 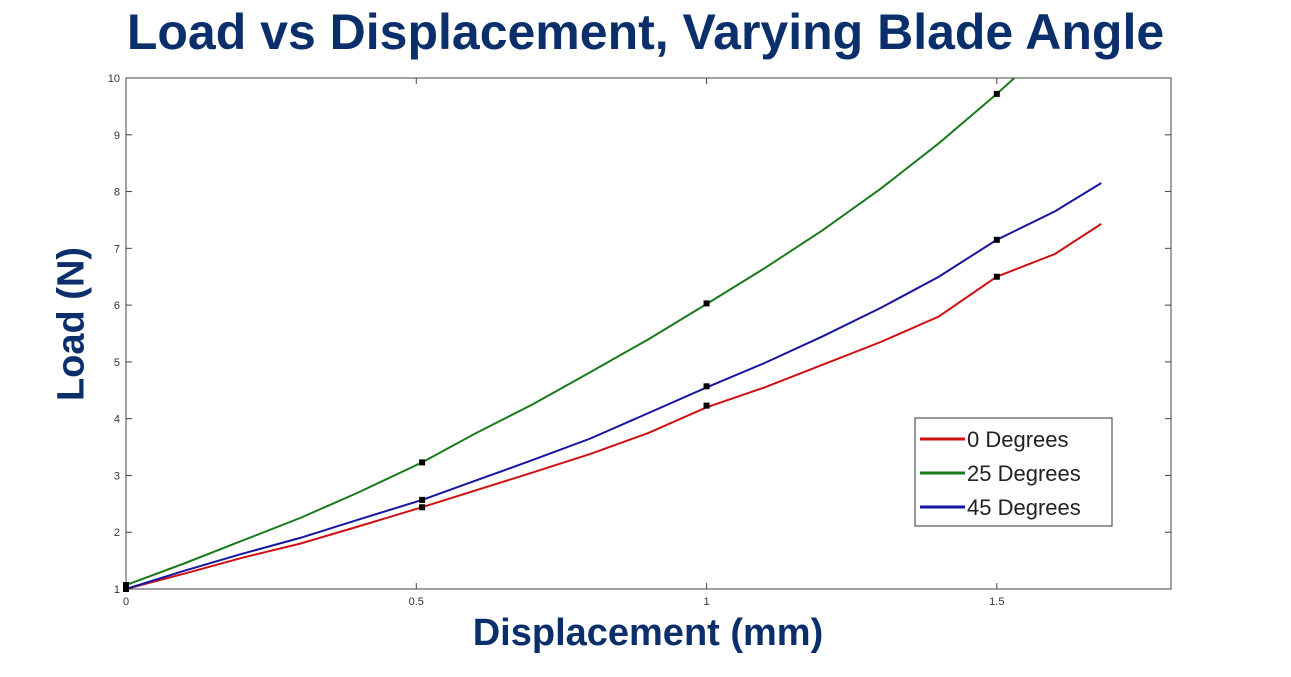 I want to click on y-tick-label: 3, so click(x=117, y=476).